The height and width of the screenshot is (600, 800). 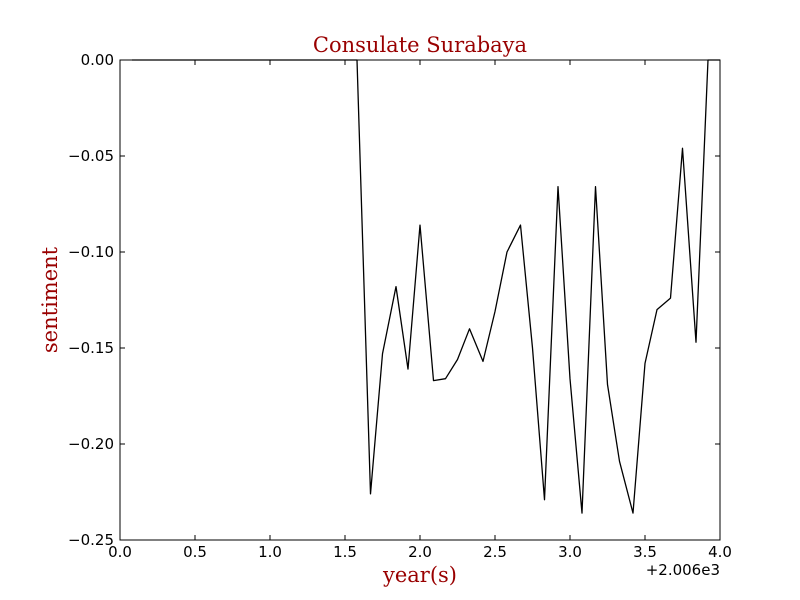 I want to click on y-tick-label: −0.25, so click(x=91, y=540).